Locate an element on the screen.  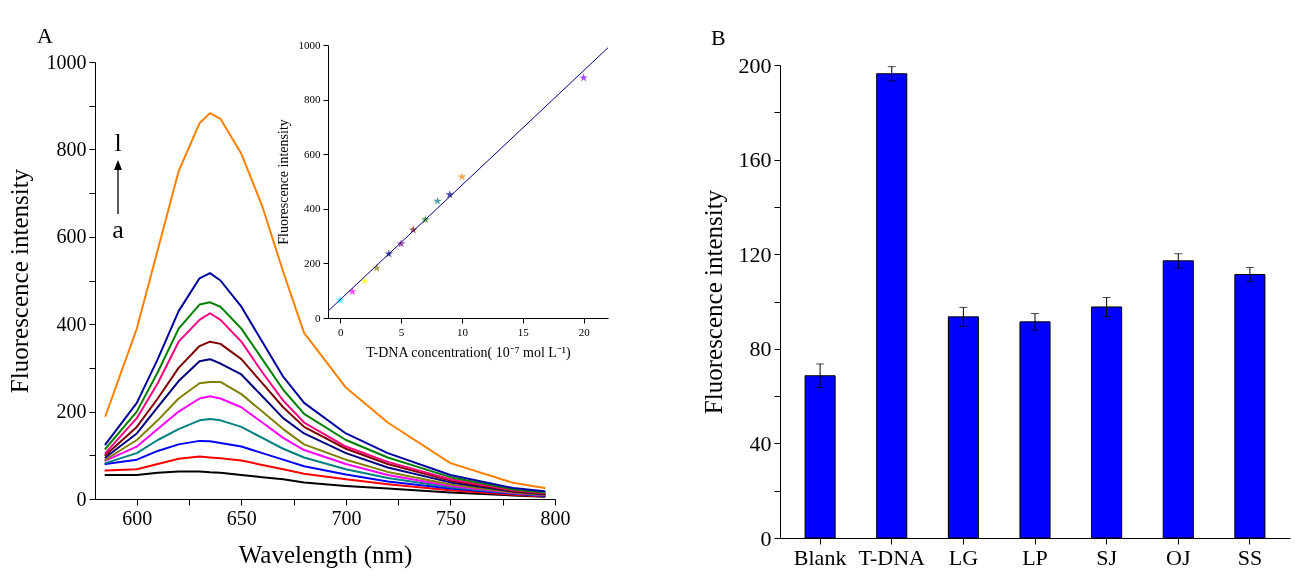
x-tick-label: 10 is located at coordinates (462, 331).